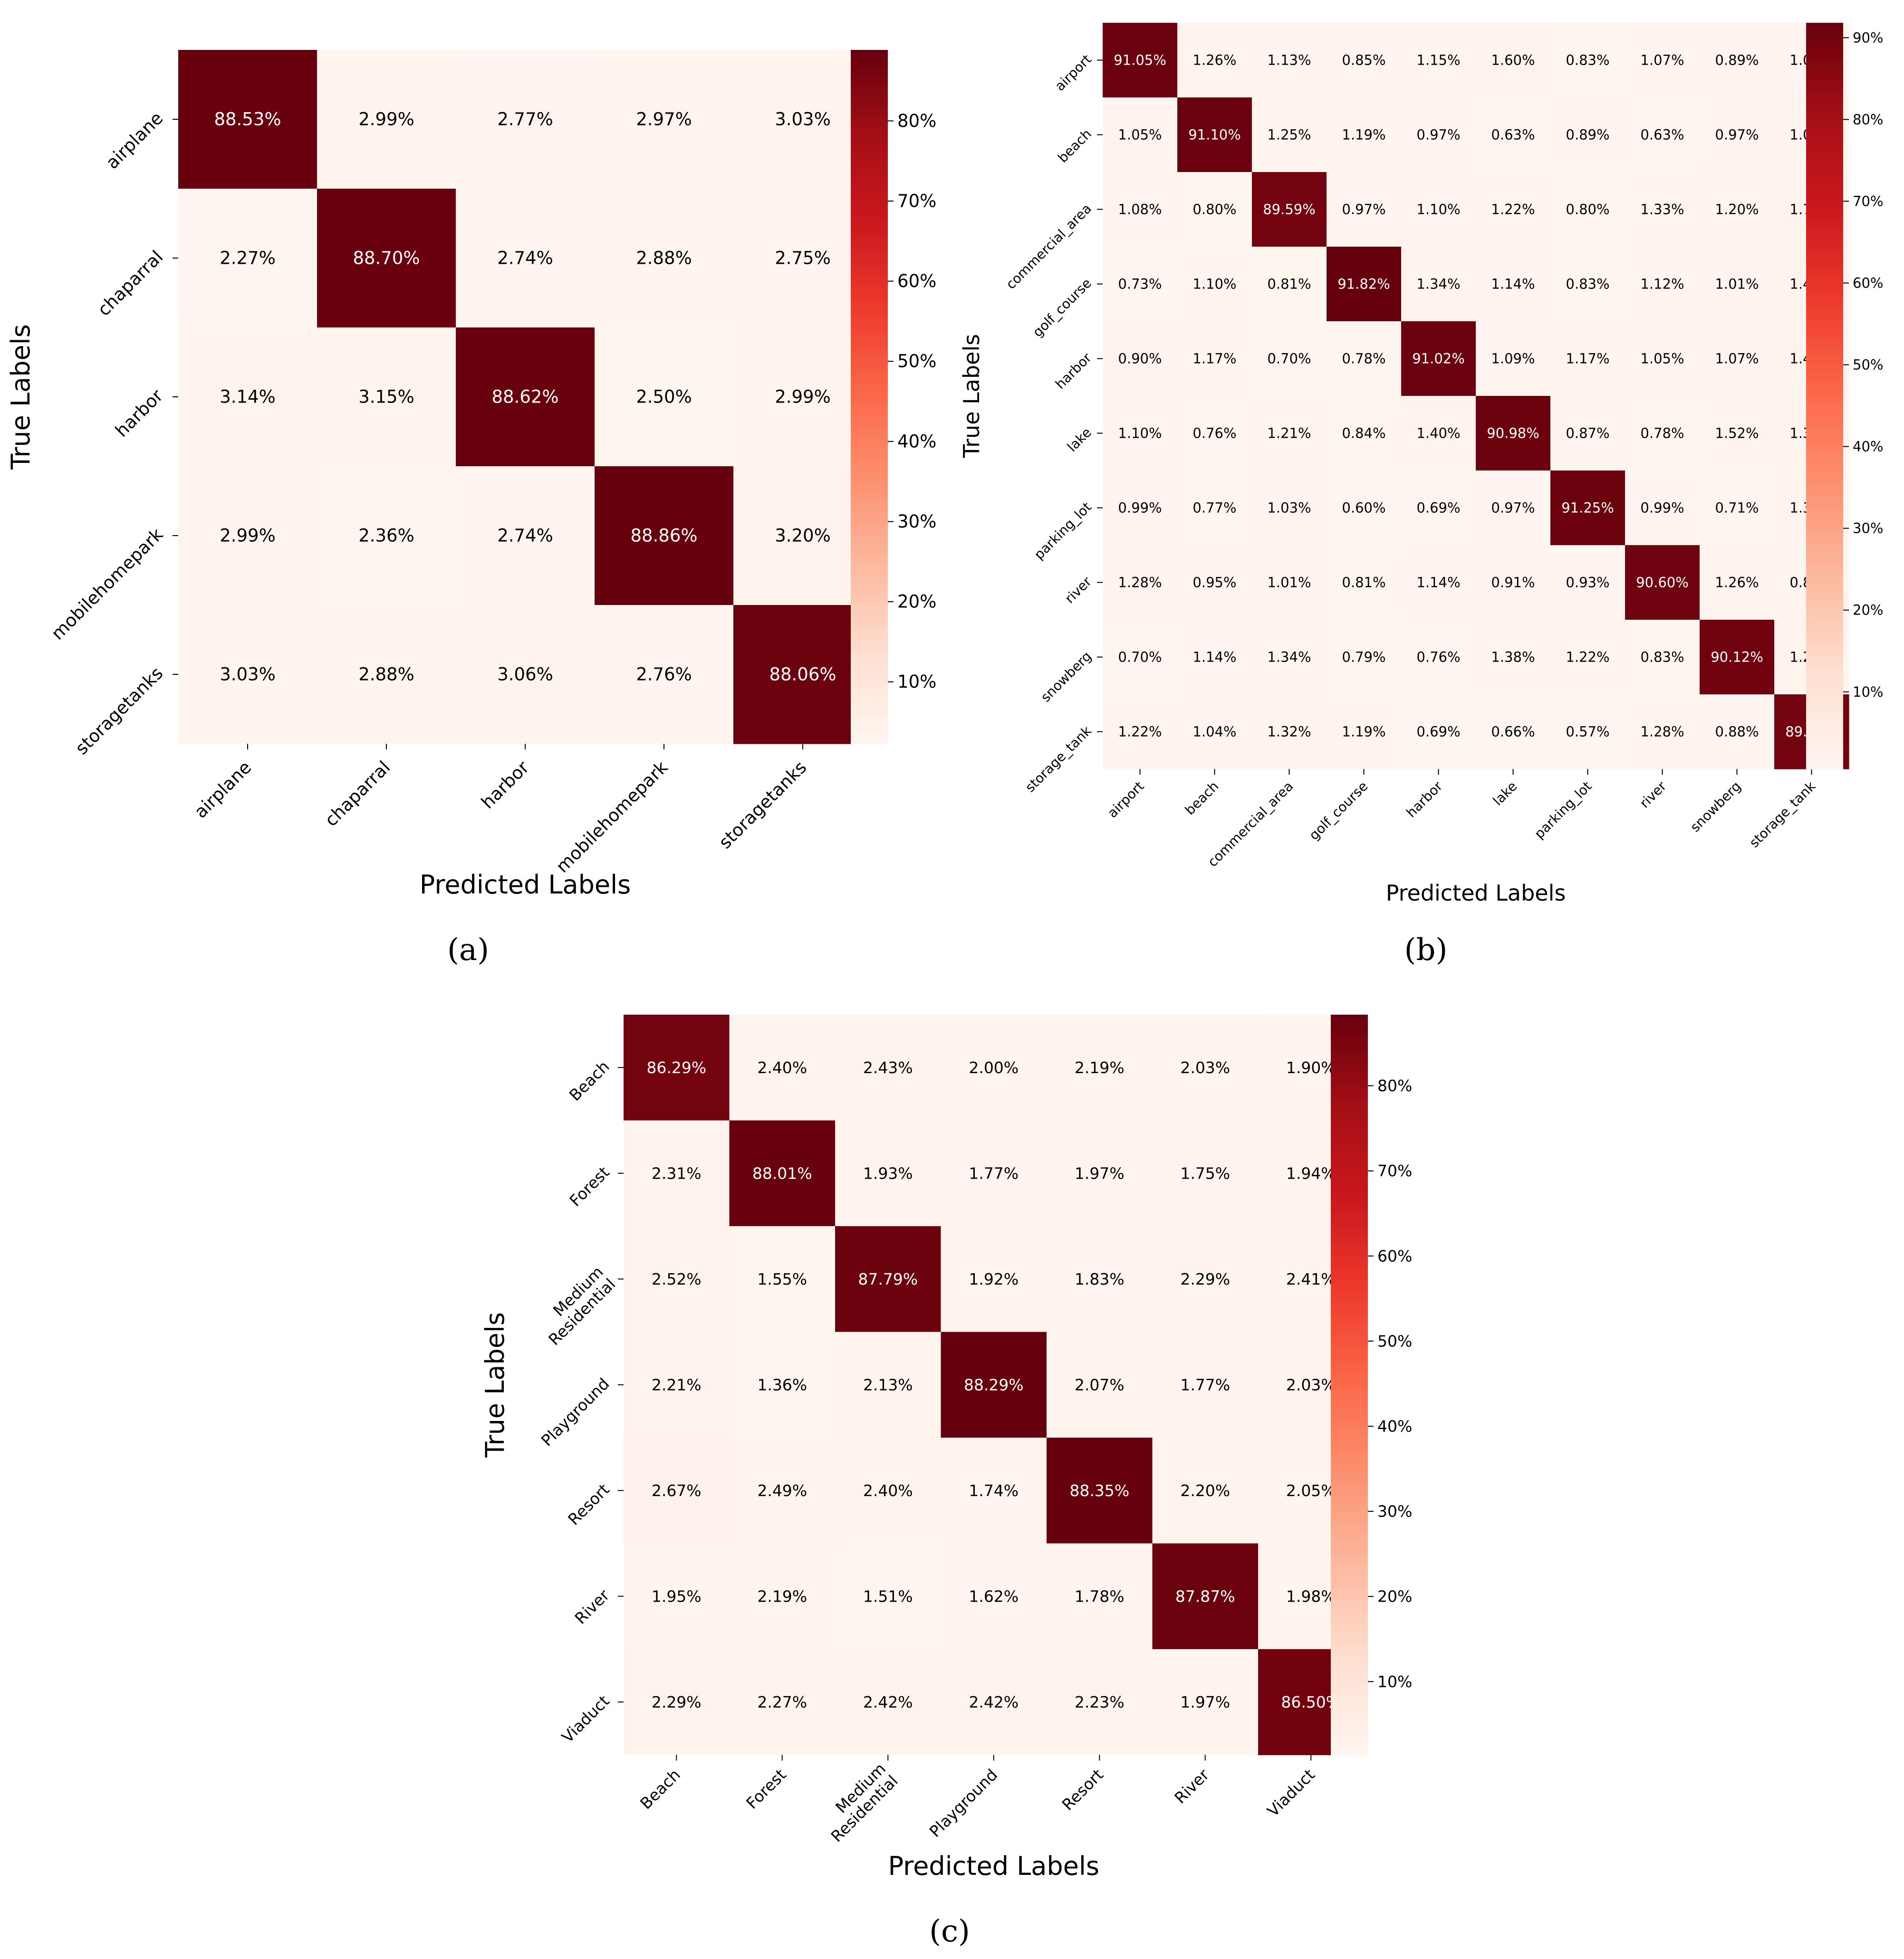 The image size is (1904, 1959). Describe the element at coordinates (1363, 508) in the screenshot. I see `cell-value-label: 0.60%` at that location.